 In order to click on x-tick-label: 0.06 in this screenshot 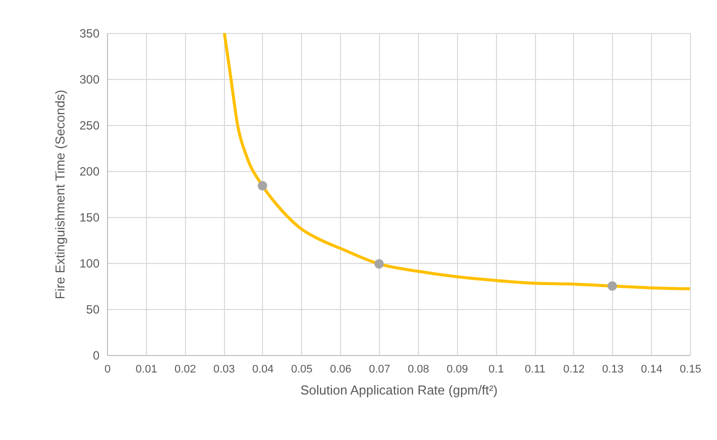, I will do `click(341, 370)`.